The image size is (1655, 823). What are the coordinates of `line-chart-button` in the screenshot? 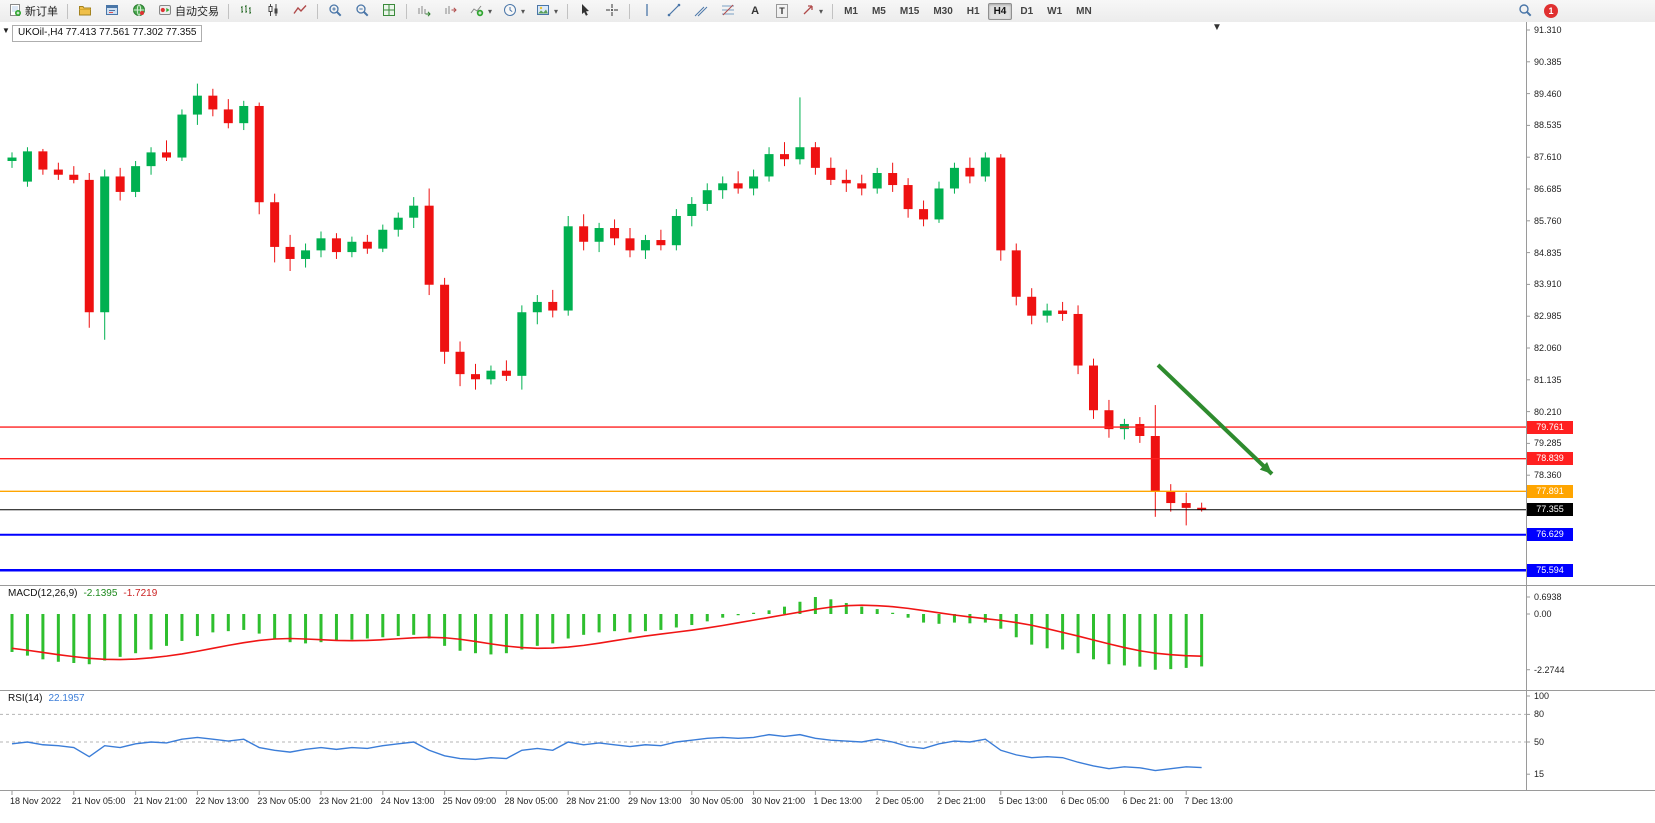 It's located at (300, 11).